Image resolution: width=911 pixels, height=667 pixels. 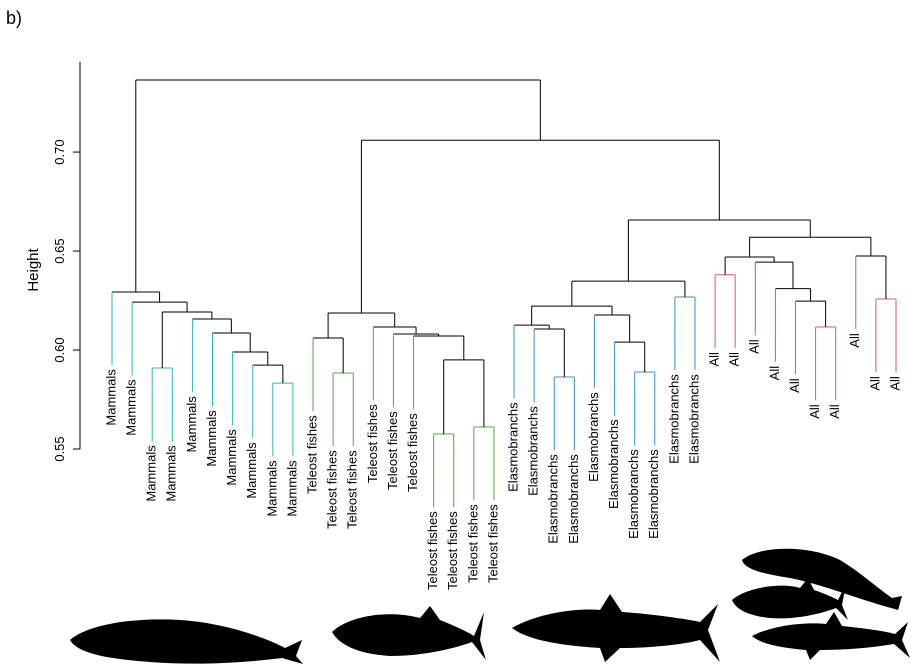 I want to click on y-tick-label: 0.55, so click(x=59, y=448).